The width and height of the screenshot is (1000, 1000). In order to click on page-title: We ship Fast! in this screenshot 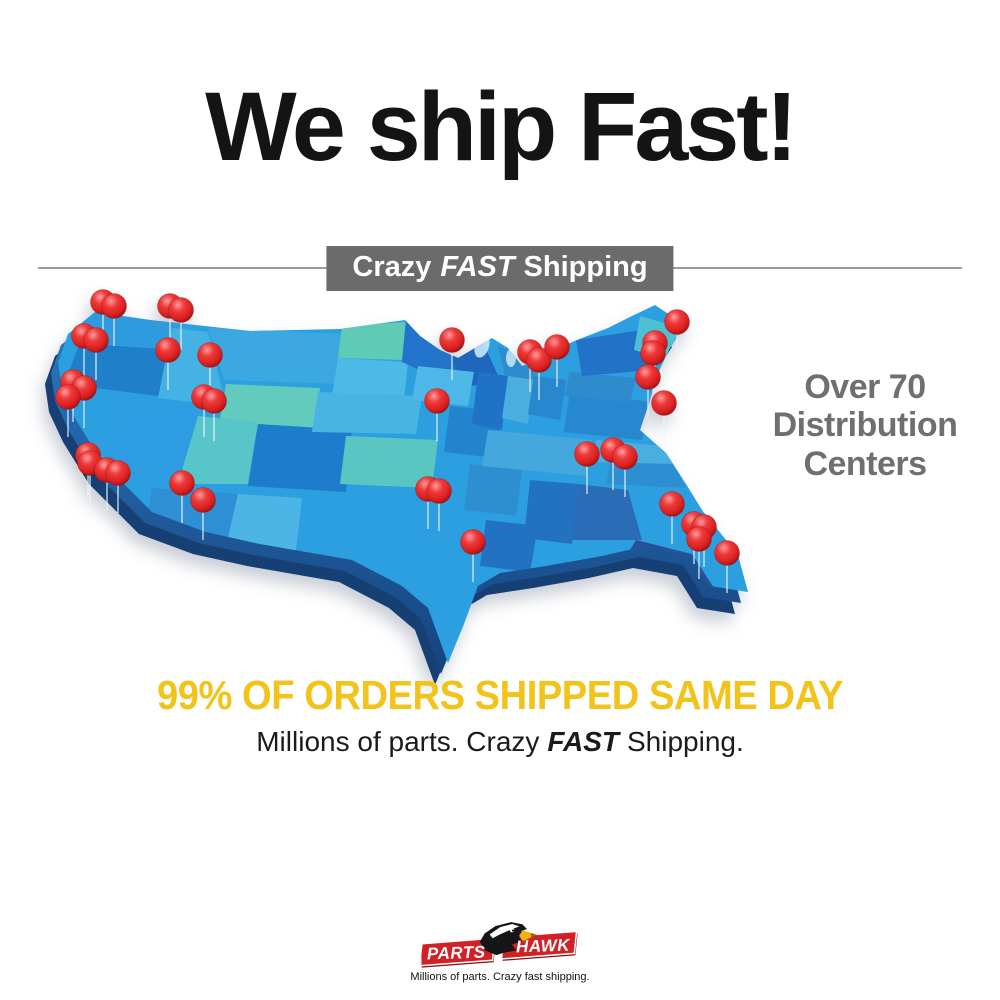, I will do `click(501, 126)`.